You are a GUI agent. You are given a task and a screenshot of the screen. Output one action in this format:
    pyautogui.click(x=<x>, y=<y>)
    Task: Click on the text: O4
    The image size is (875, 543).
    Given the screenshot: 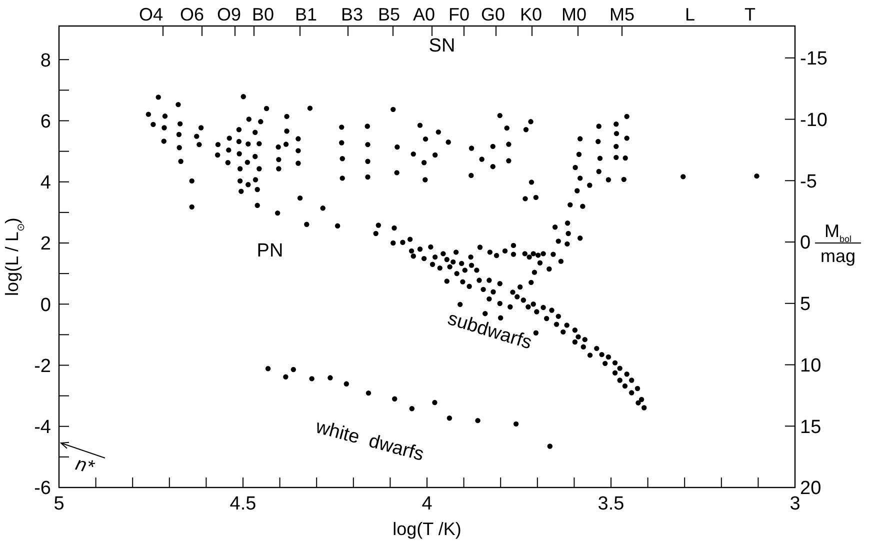 What is the action you would take?
    pyautogui.click(x=151, y=14)
    